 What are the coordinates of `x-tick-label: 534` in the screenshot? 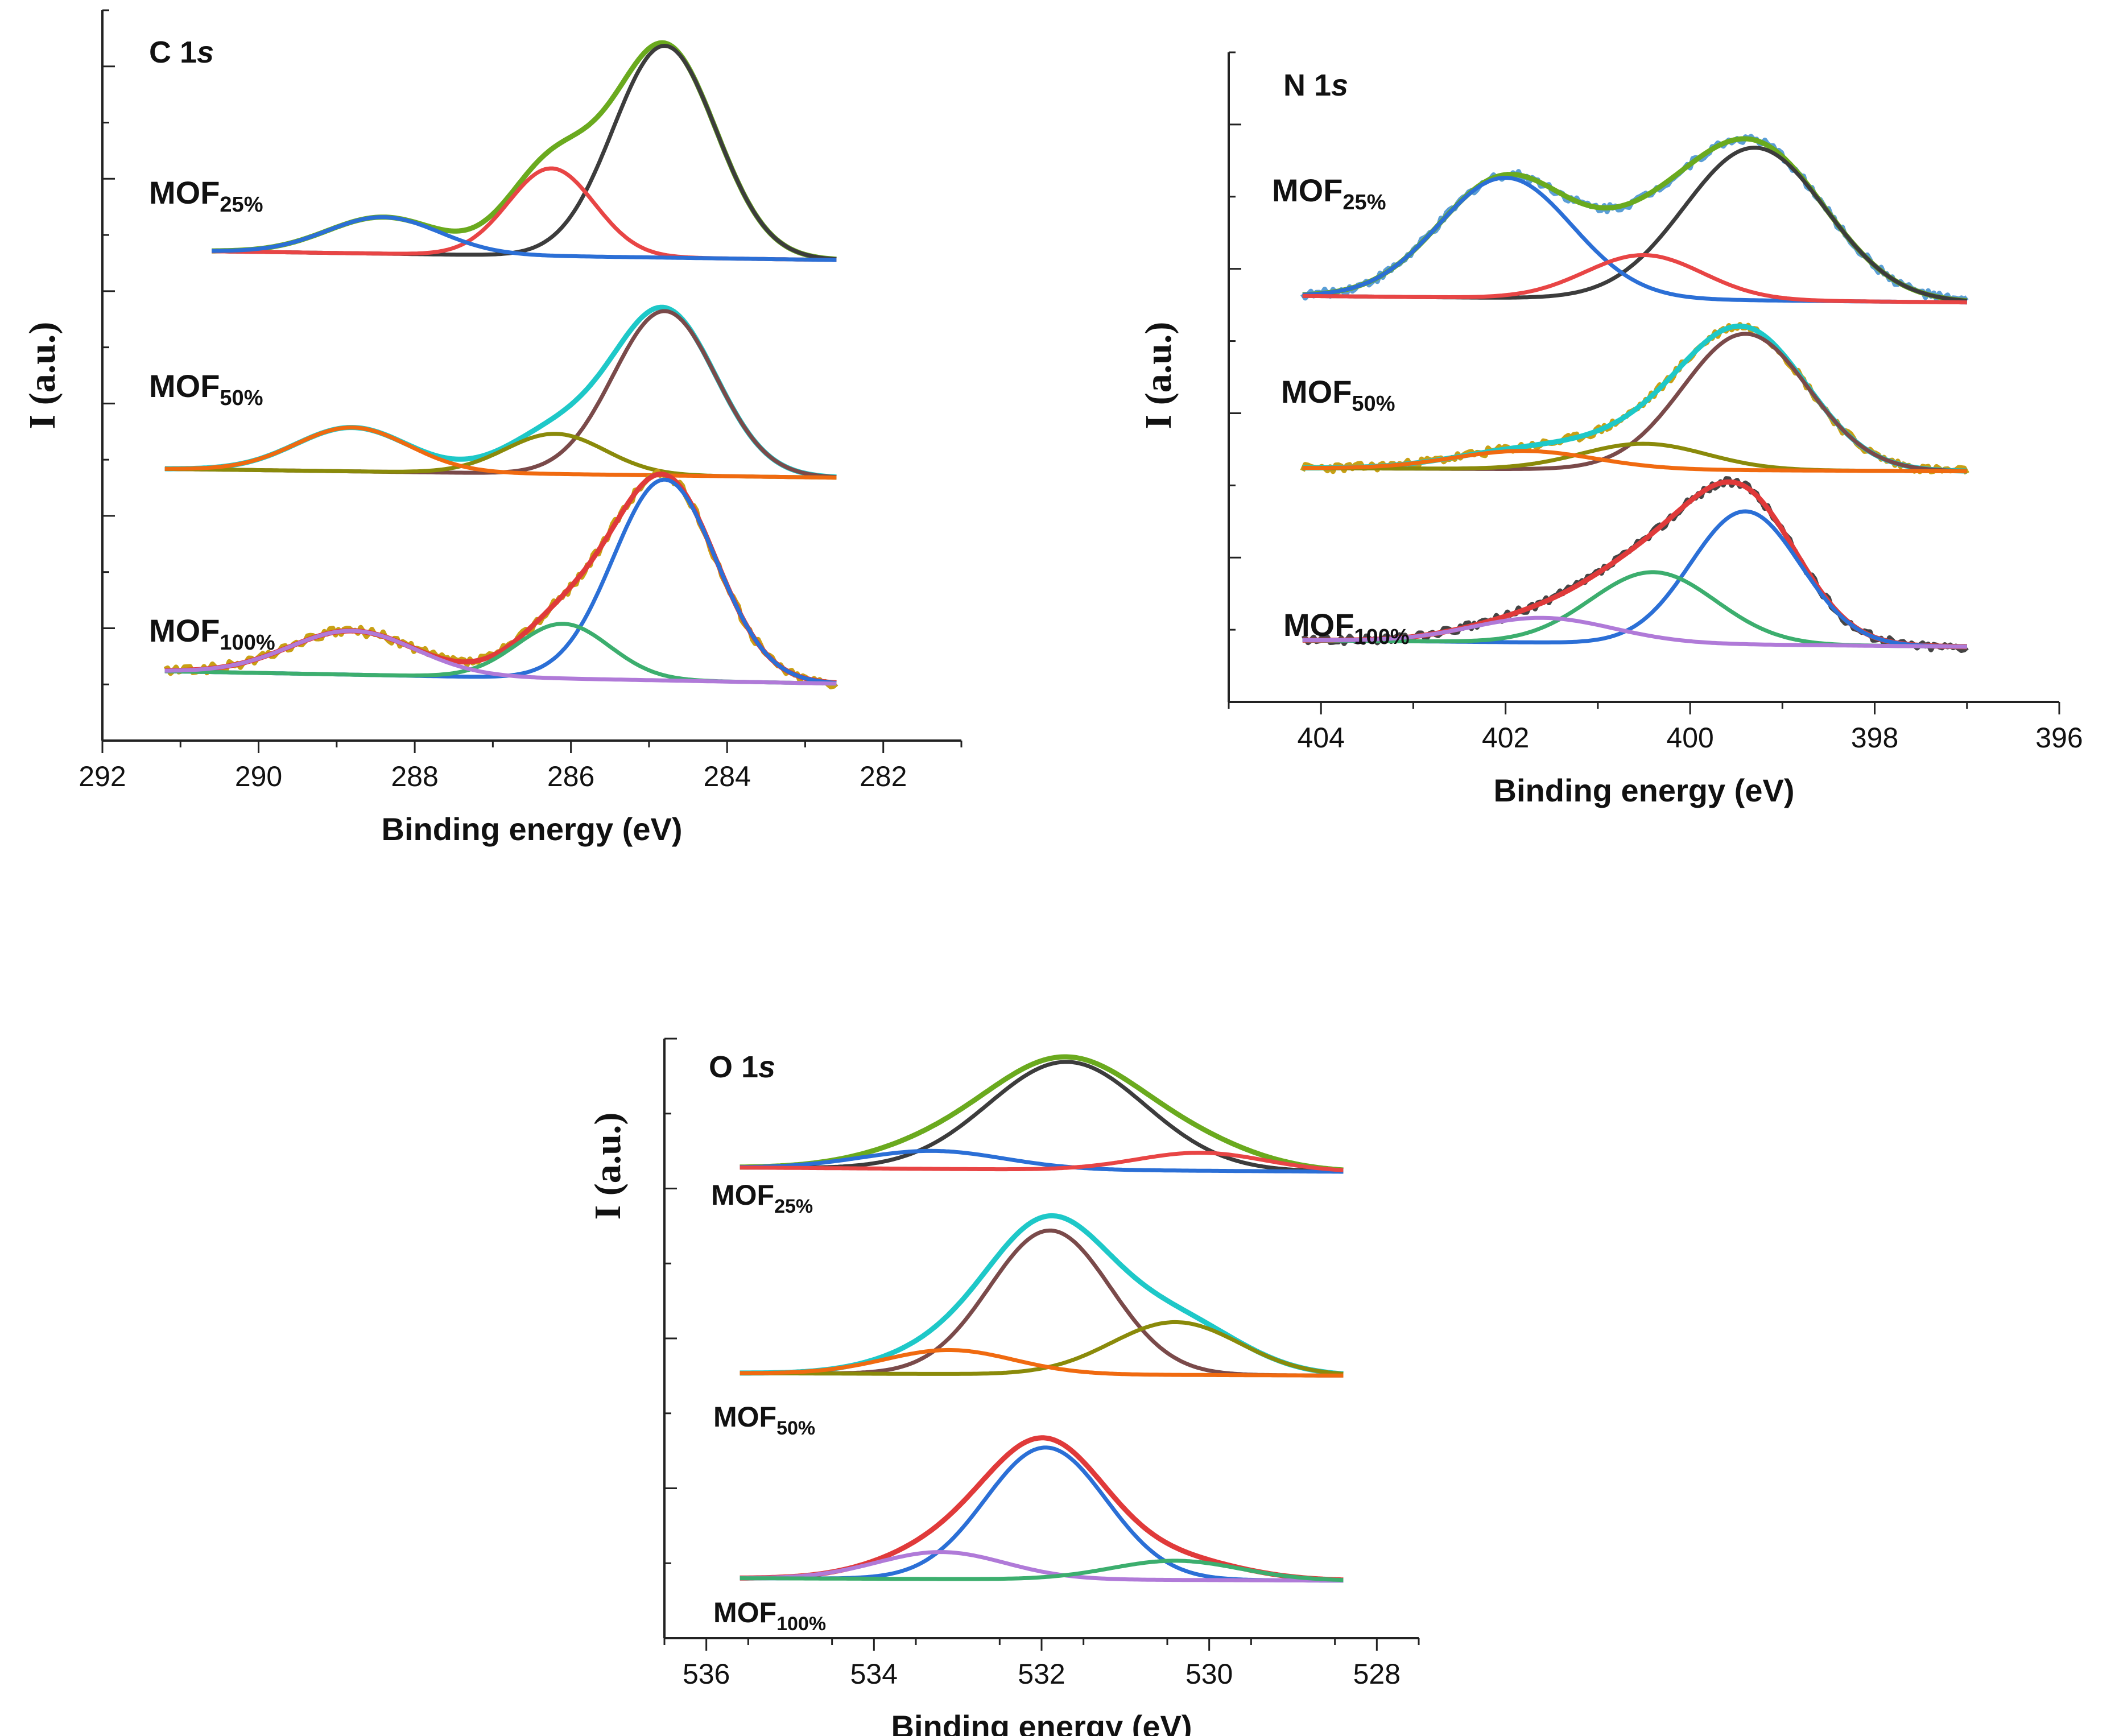 It's located at (874, 1674).